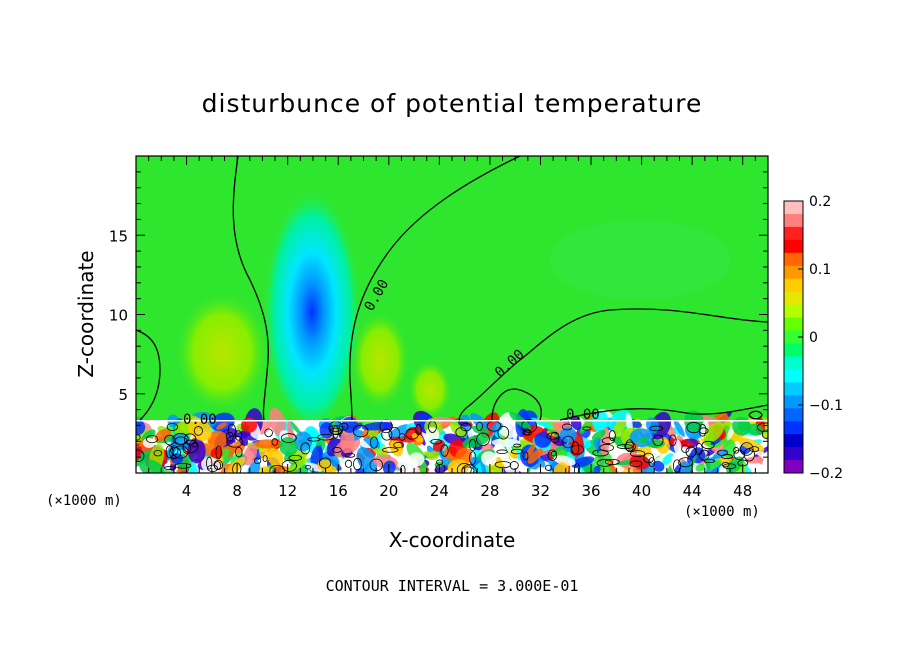 The height and width of the screenshot is (654, 904). Describe the element at coordinates (187, 491) in the screenshot. I see `x-tick-label: 4` at that location.